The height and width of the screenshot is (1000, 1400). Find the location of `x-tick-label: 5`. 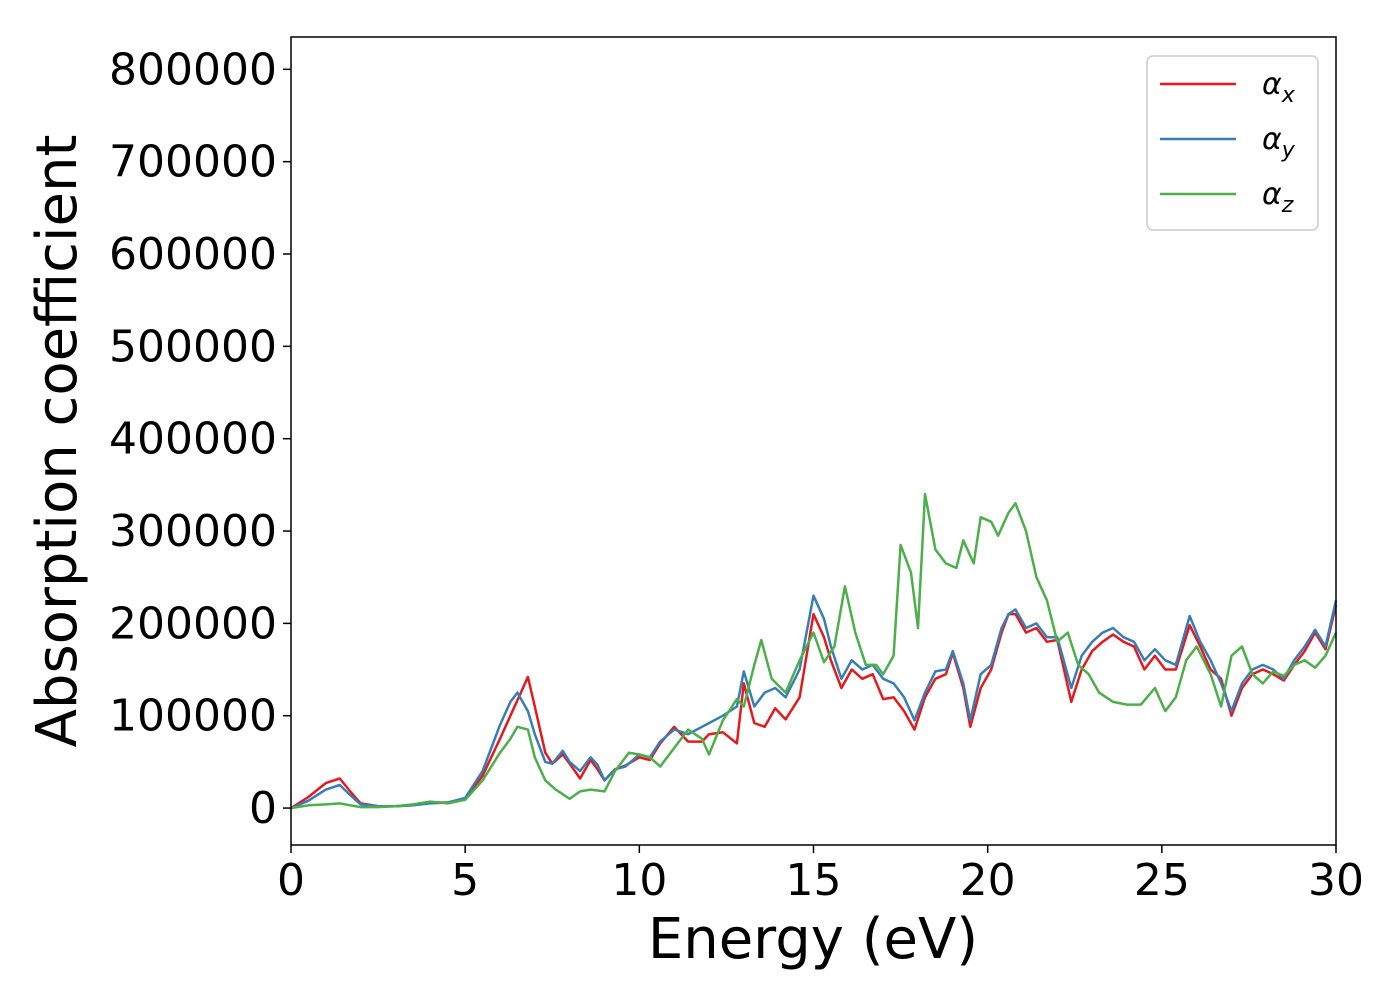

x-tick-label: 5 is located at coordinates (465, 880).